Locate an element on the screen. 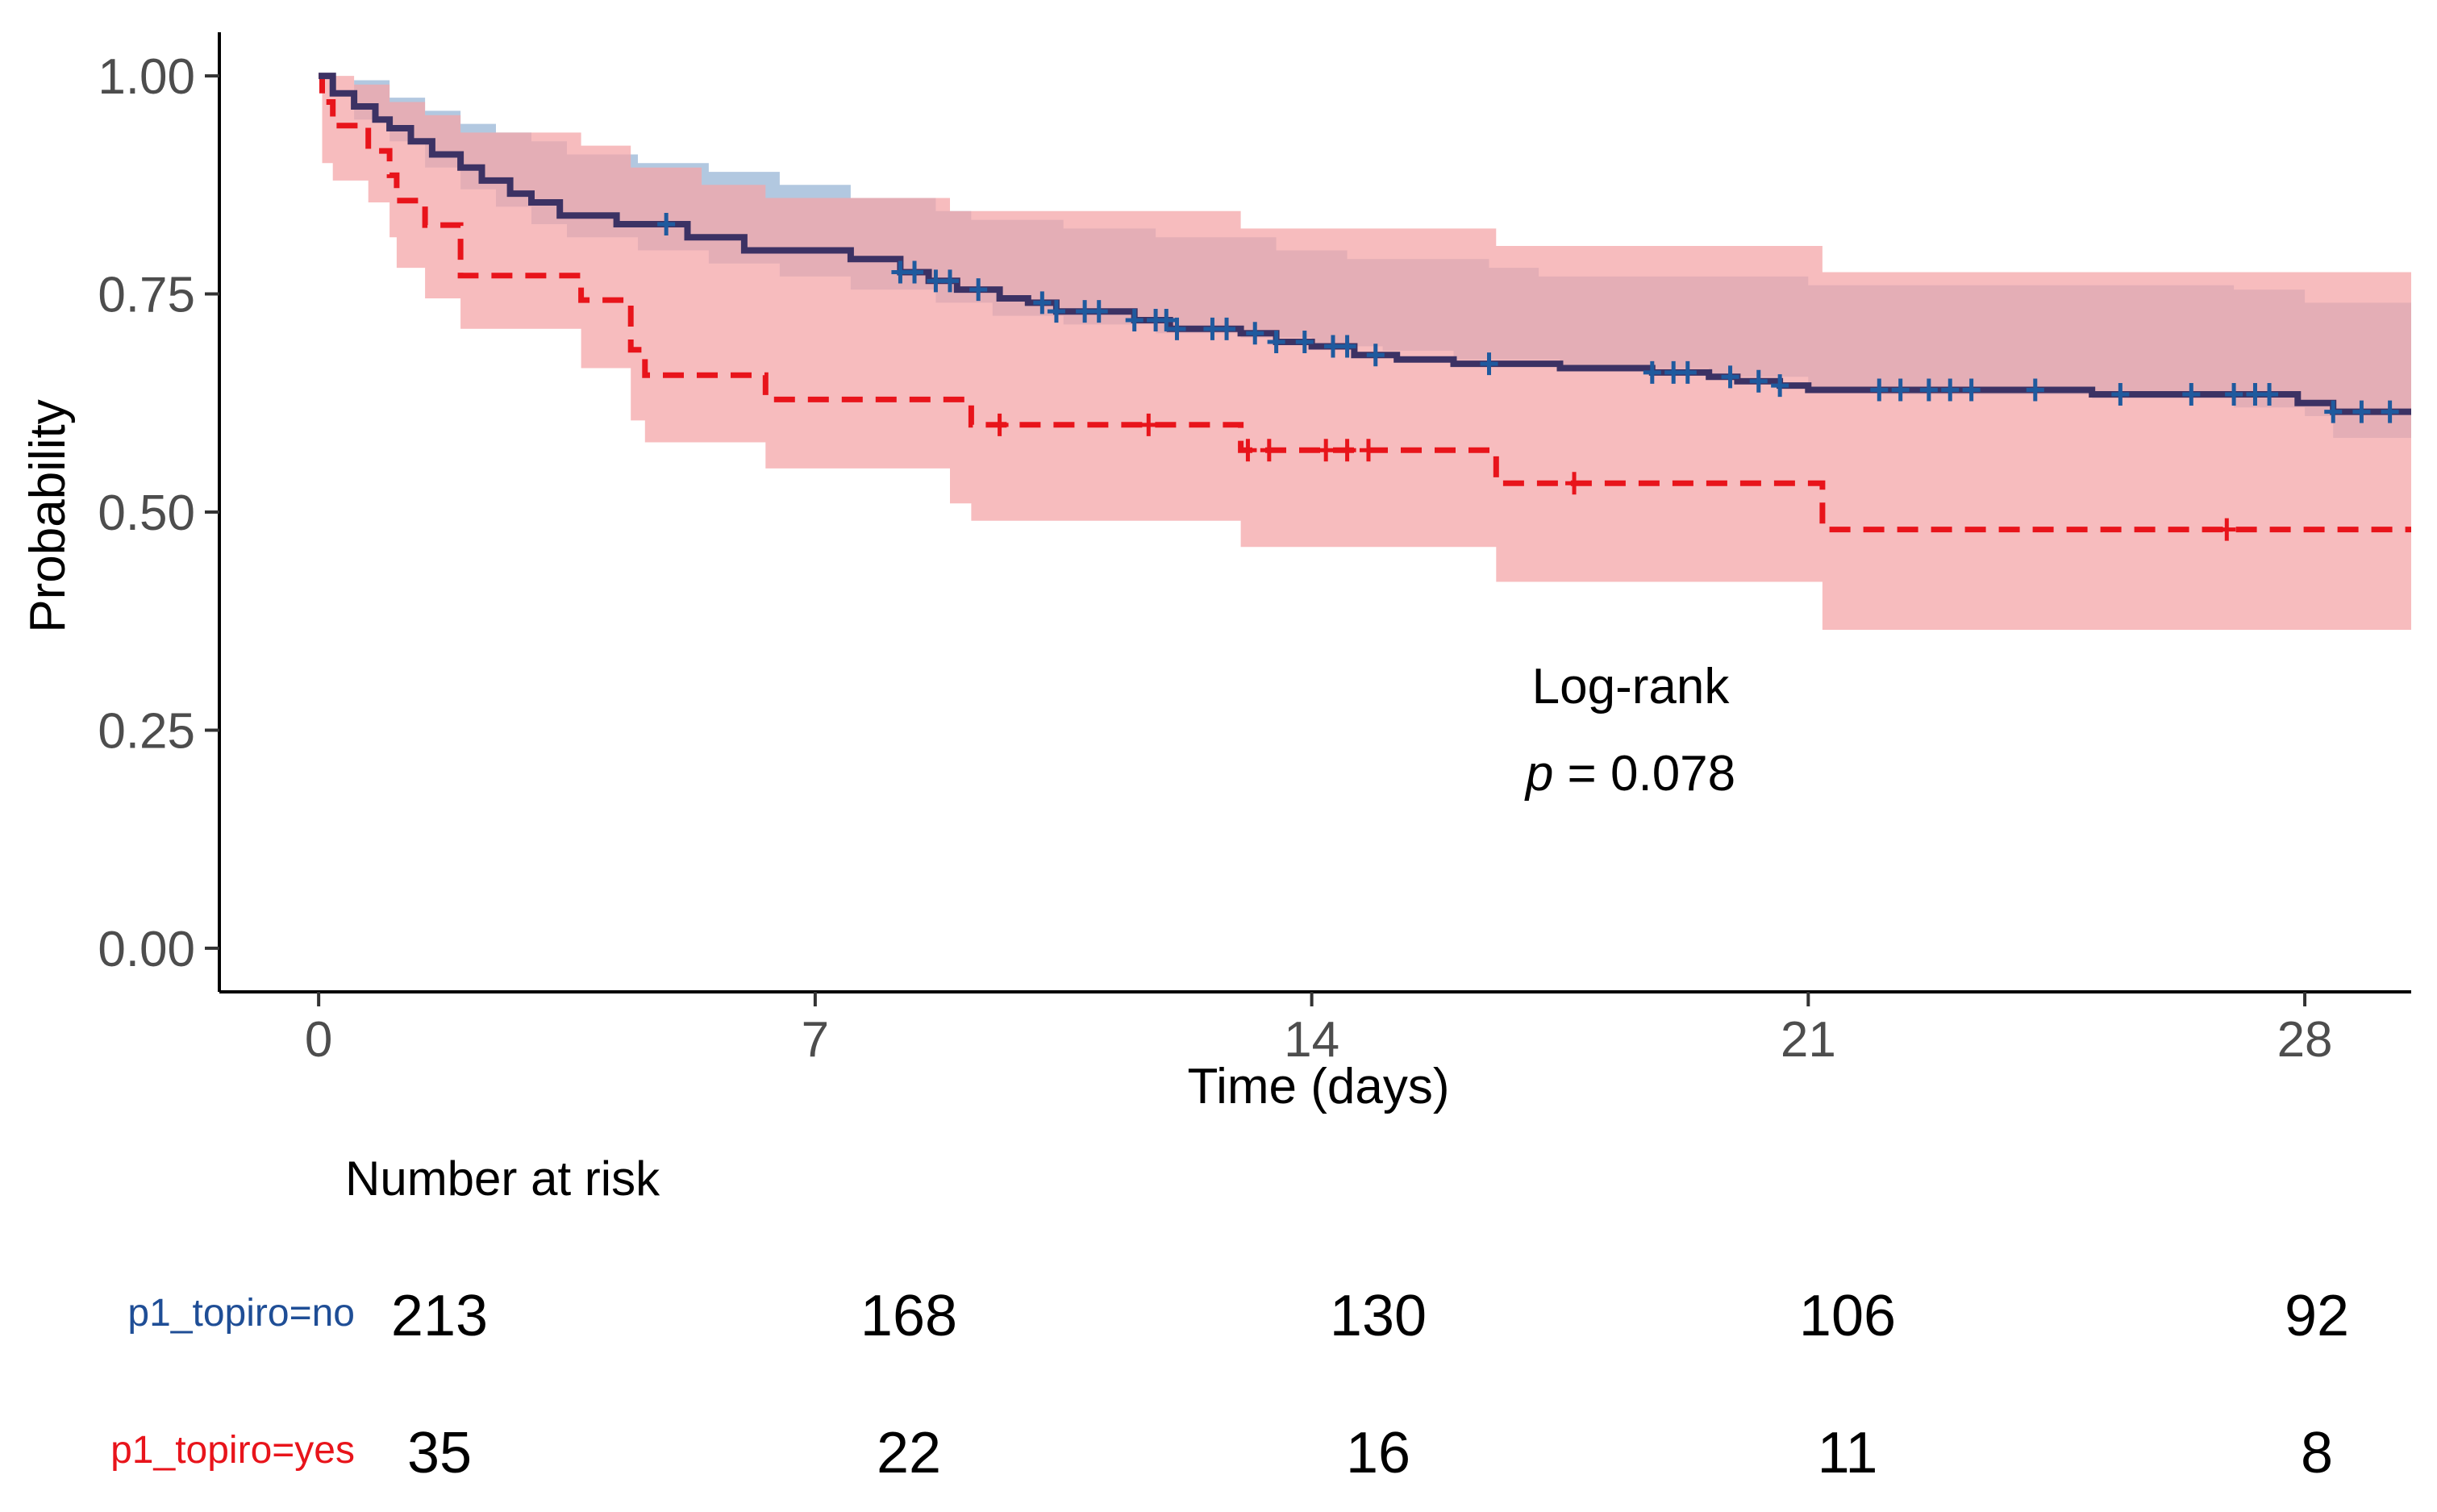 This screenshot has height=1512, width=2437. y-tick-label: 0.25 is located at coordinates (146, 731).